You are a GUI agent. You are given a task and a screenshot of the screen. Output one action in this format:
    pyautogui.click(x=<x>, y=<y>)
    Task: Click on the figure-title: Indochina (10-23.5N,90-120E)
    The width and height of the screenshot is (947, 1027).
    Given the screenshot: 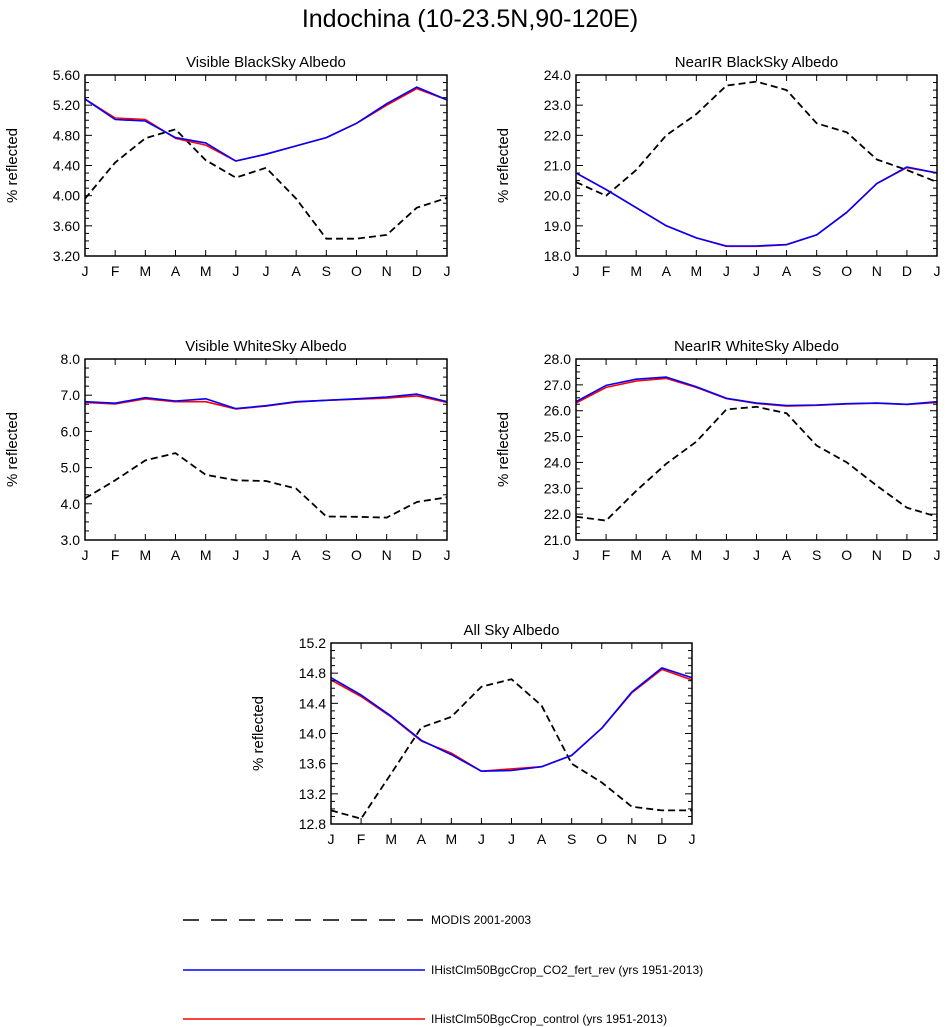 What is the action you would take?
    pyautogui.click(x=470, y=19)
    